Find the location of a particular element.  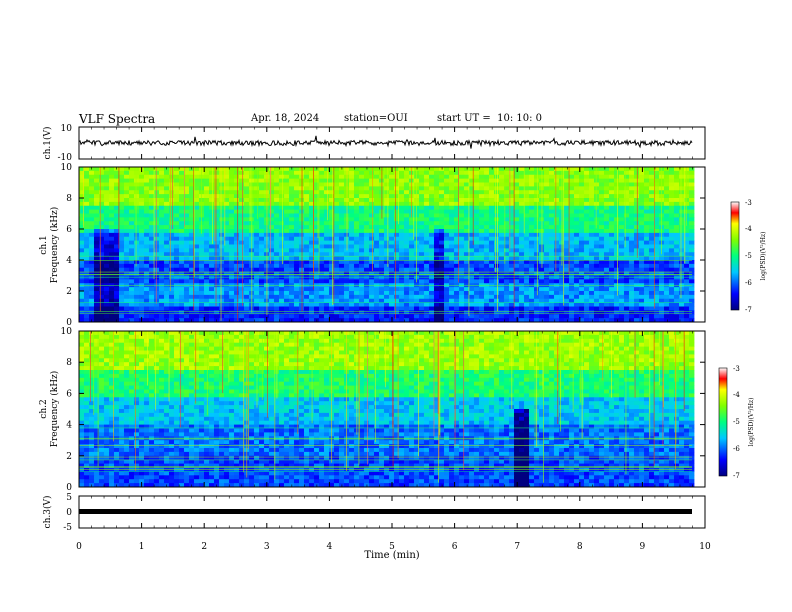

panel-ch1-waveform: 10 -10 ch.1(V) is located at coordinates (374, 143).